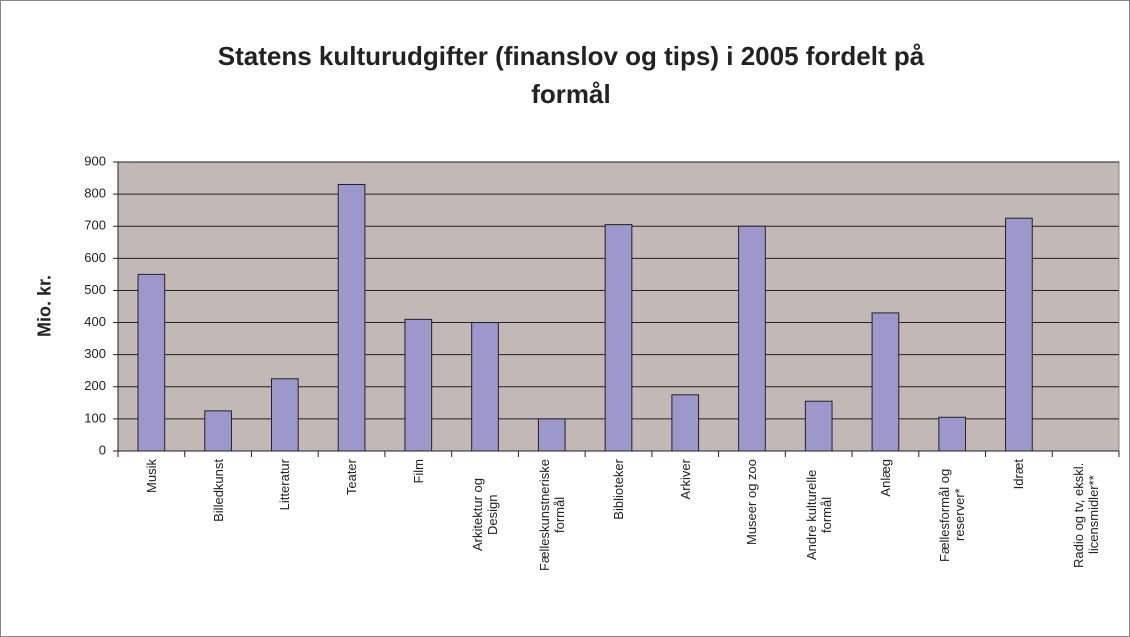 The height and width of the screenshot is (637, 1130). What do you see at coordinates (102, 449) in the screenshot?
I see `y-tick-label: 0` at bounding box center [102, 449].